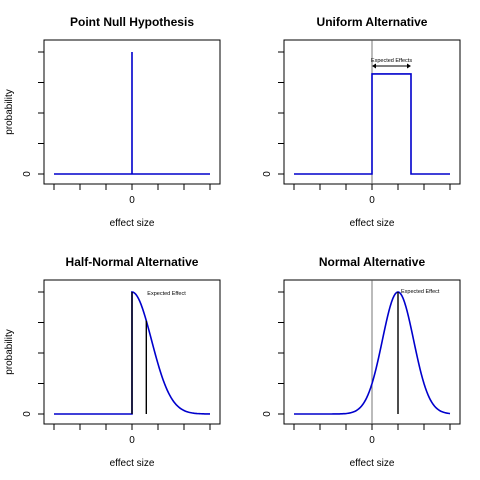  What do you see at coordinates (132, 22) in the screenshot?
I see `chart-title: Point Null Hypothesis` at bounding box center [132, 22].